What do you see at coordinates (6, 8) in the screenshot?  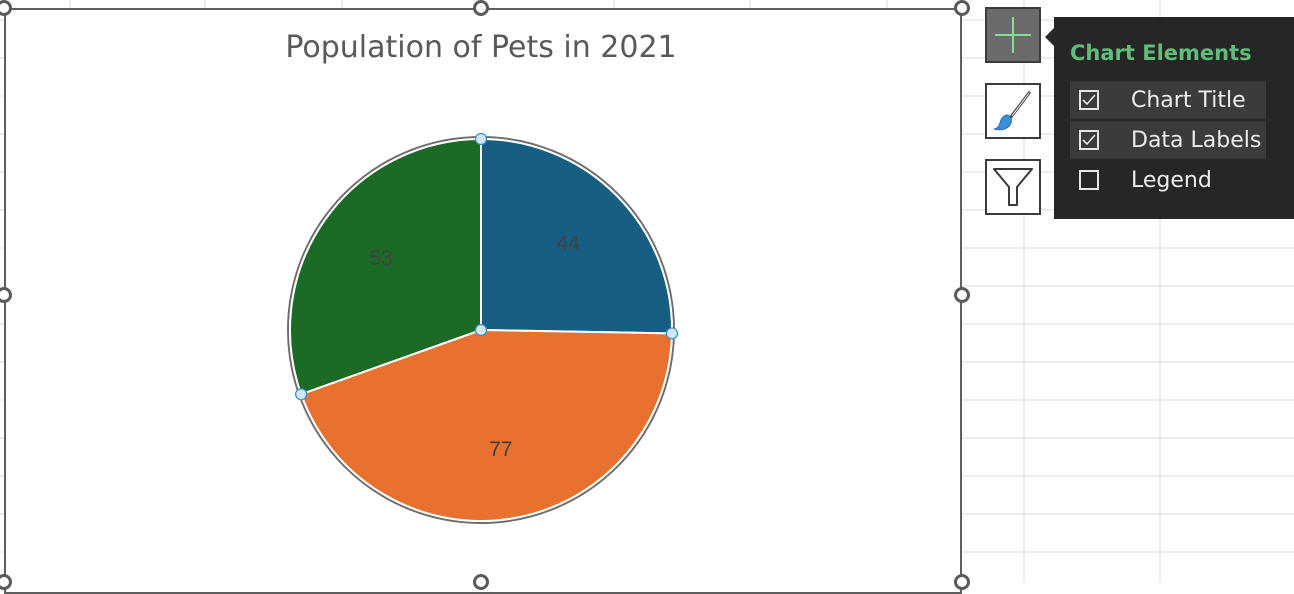 I see `resize-handle-top-left` at bounding box center [6, 8].